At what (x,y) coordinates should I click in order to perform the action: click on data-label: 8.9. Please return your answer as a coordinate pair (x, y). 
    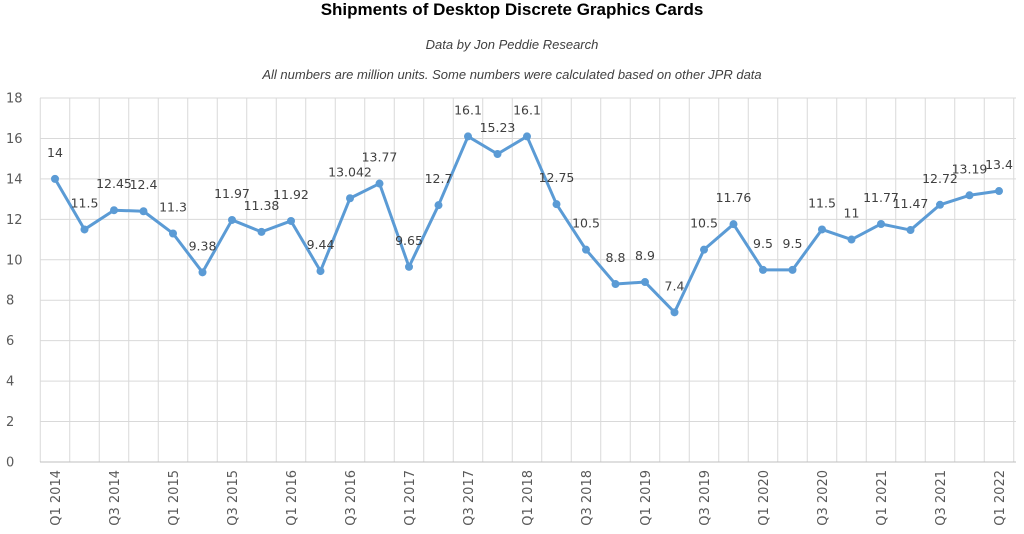
    Looking at the image, I should click on (645, 255).